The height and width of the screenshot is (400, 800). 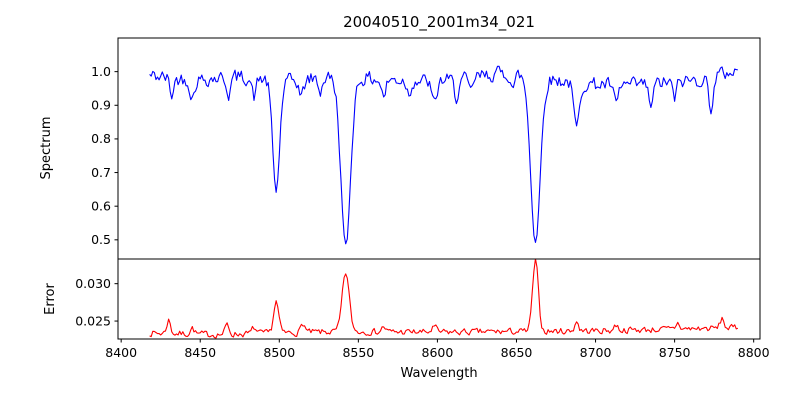 What do you see at coordinates (200, 352) in the screenshot?
I see `x-tick-label: 8450` at bounding box center [200, 352].